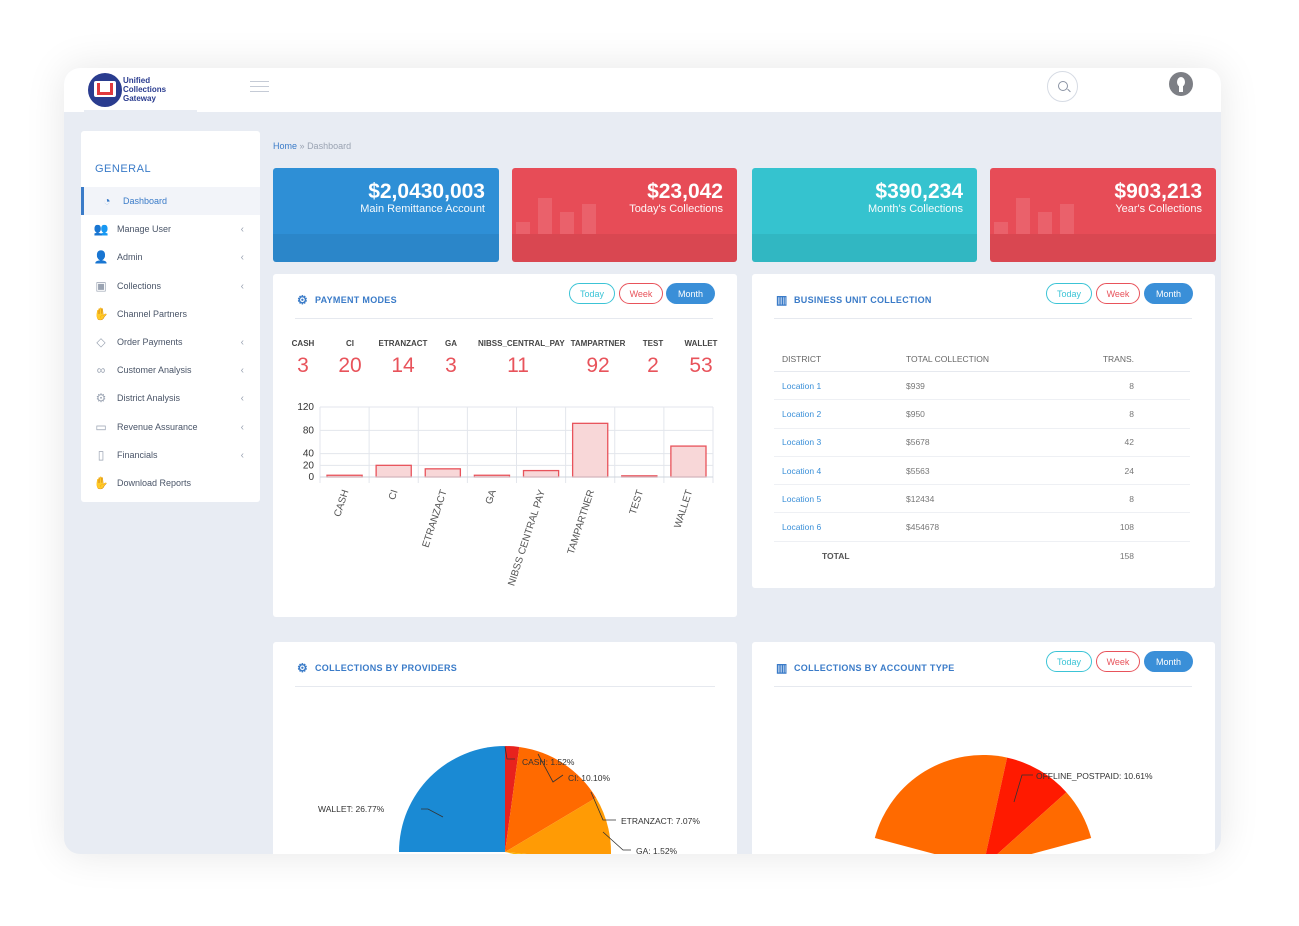  I want to click on sidebar-item-admin: 👤 Admin ‹, so click(170, 257).